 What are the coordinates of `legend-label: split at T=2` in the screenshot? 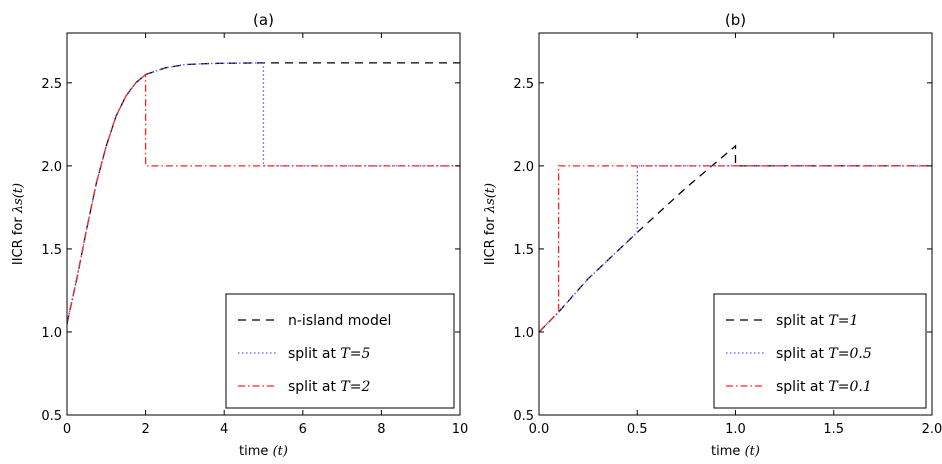 It's located at (329, 387).